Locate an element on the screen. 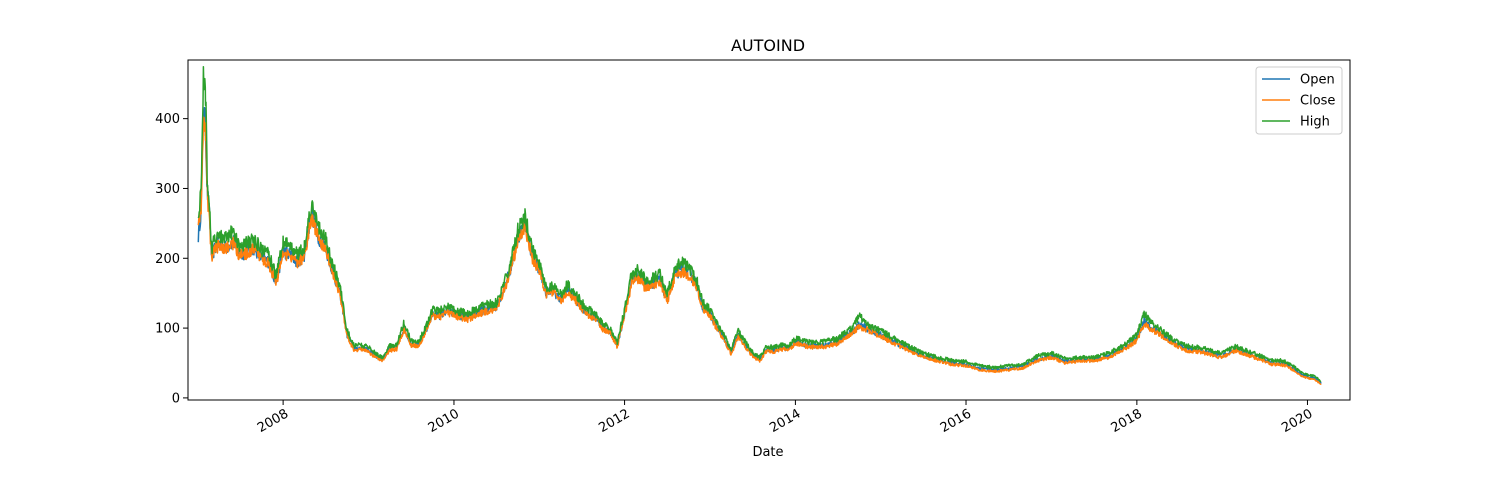  chart-title: AUTOIND is located at coordinates (768, 45).